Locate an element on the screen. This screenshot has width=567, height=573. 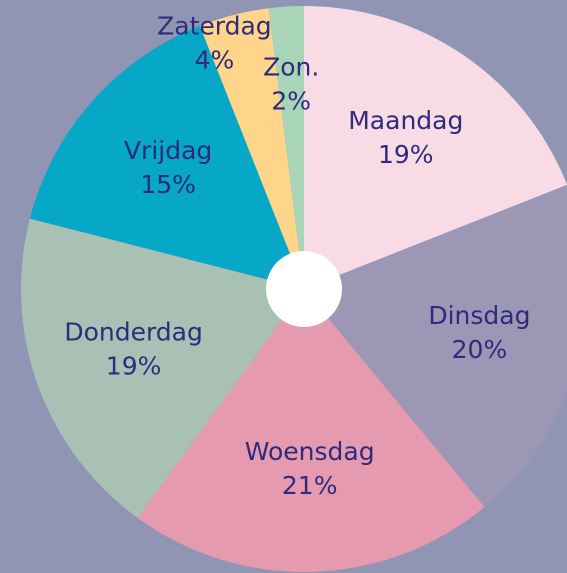
center-hole is located at coordinates (304, 289).